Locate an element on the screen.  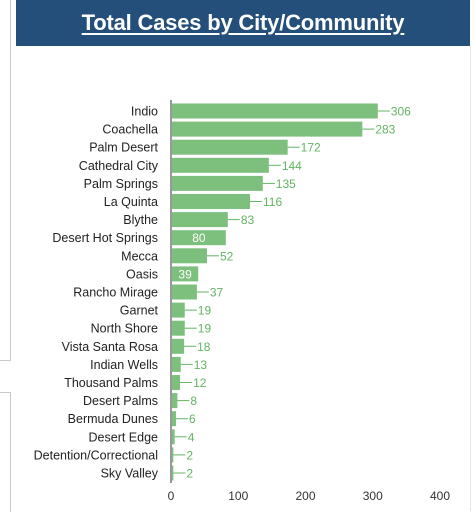
category-label: Indian Wells is located at coordinates (124, 365).